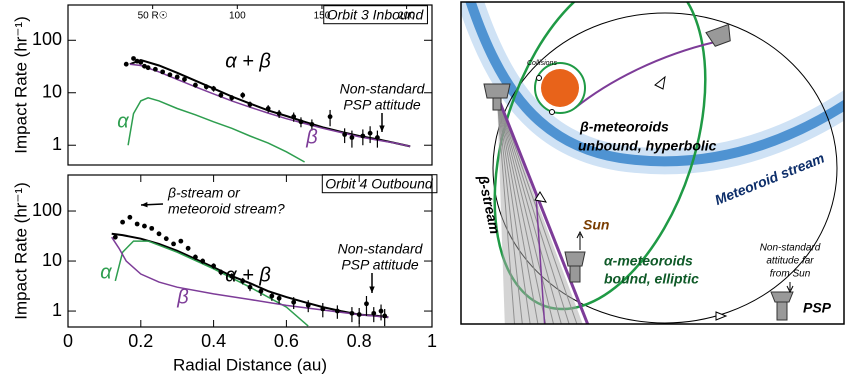 The image size is (846, 381). Describe the element at coordinates (645, 75) in the screenshot. I see `beta-hyperbola` at that location.